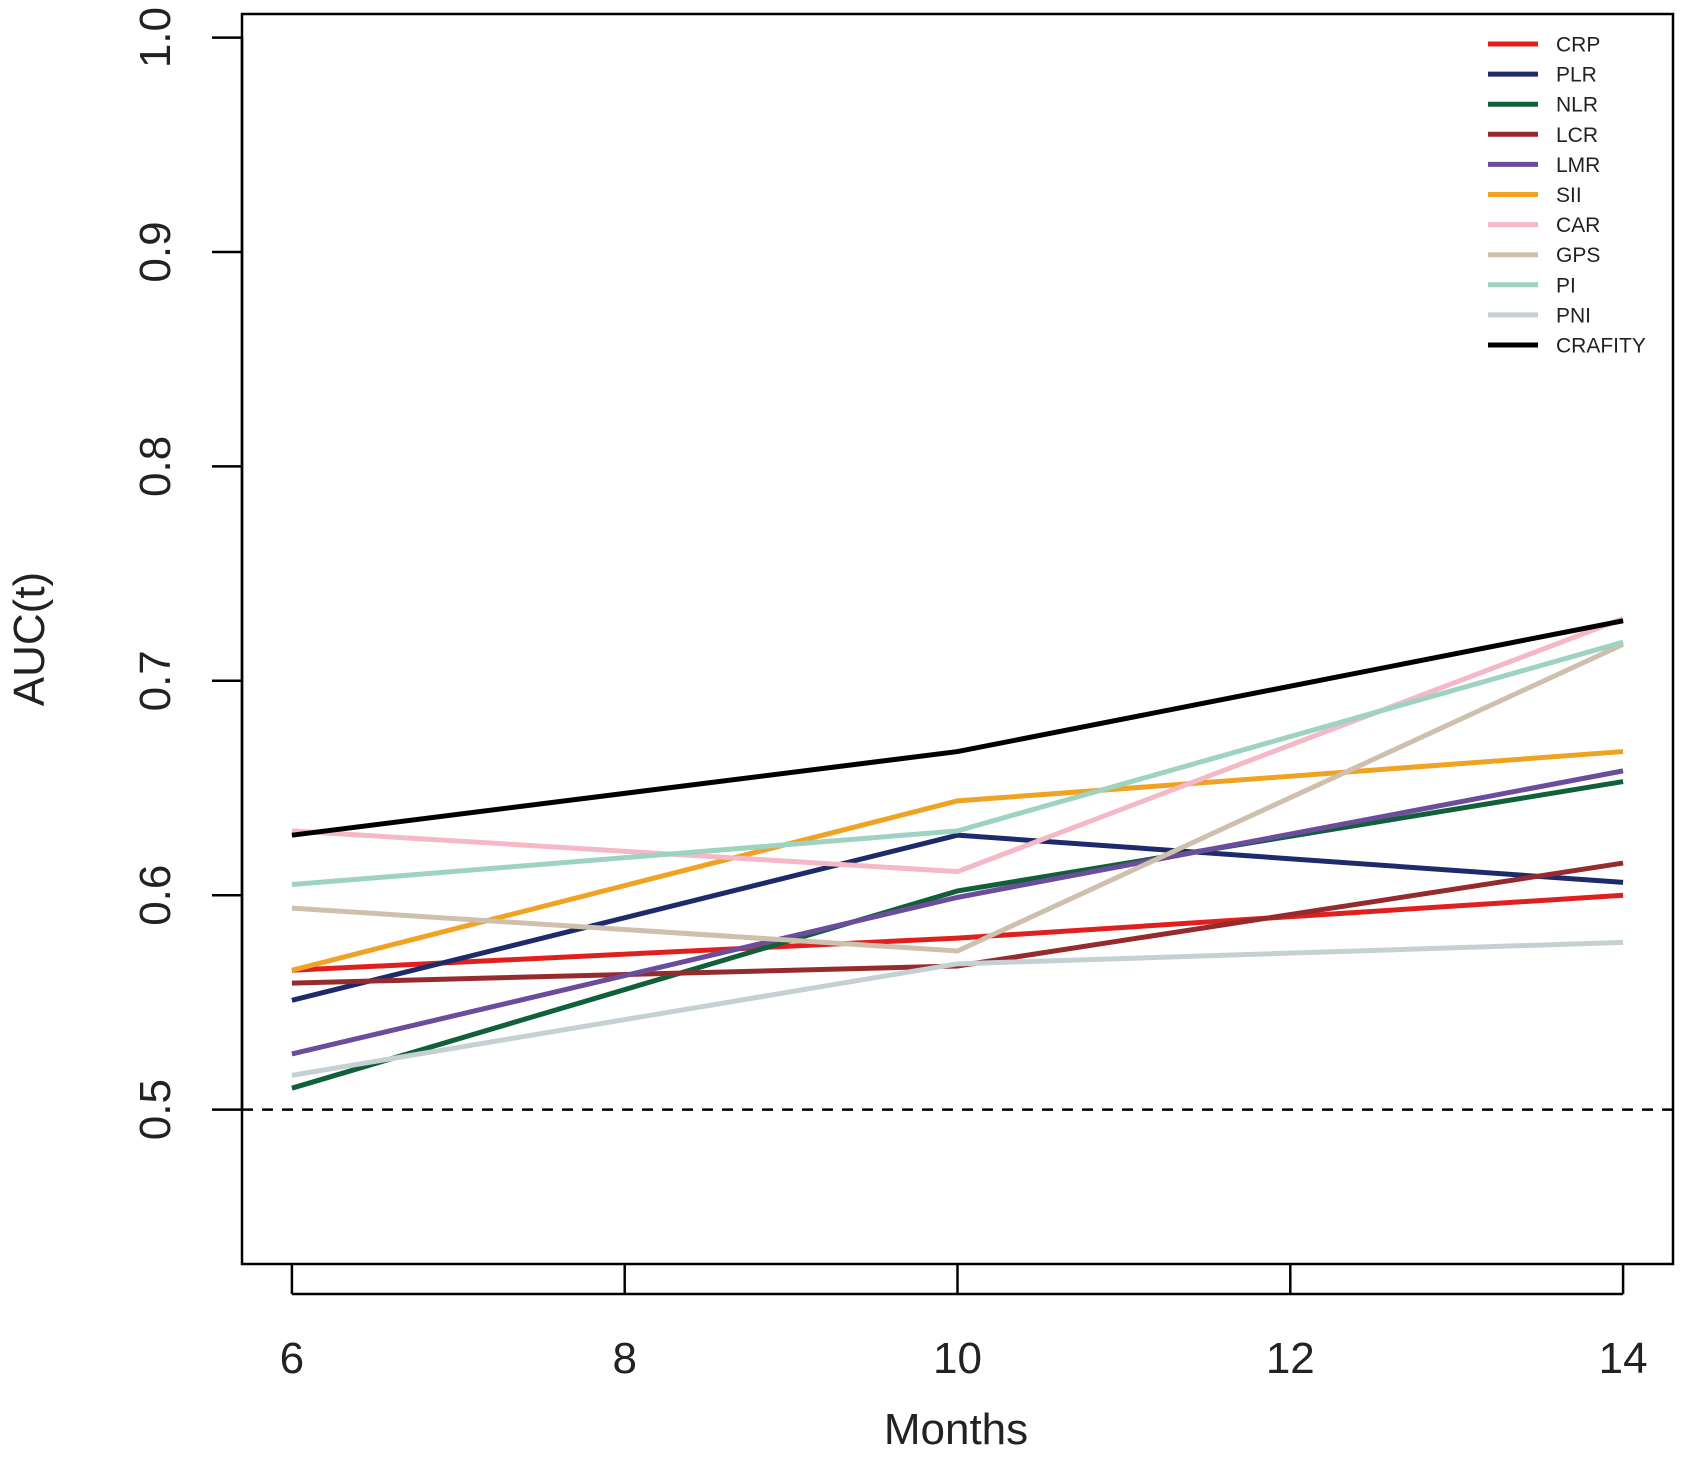 The width and height of the screenshot is (1683, 1475). Describe the element at coordinates (1577, 105) in the screenshot. I see `legend-label-nlr: NLR` at that location.